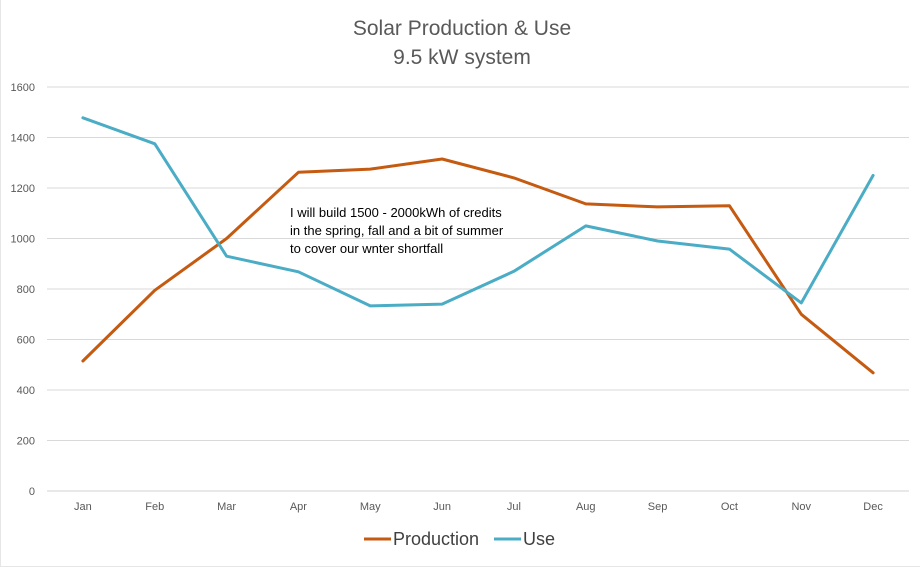 The height and width of the screenshot is (567, 920). I want to click on y-tick-label: 600, so click(26, 341).